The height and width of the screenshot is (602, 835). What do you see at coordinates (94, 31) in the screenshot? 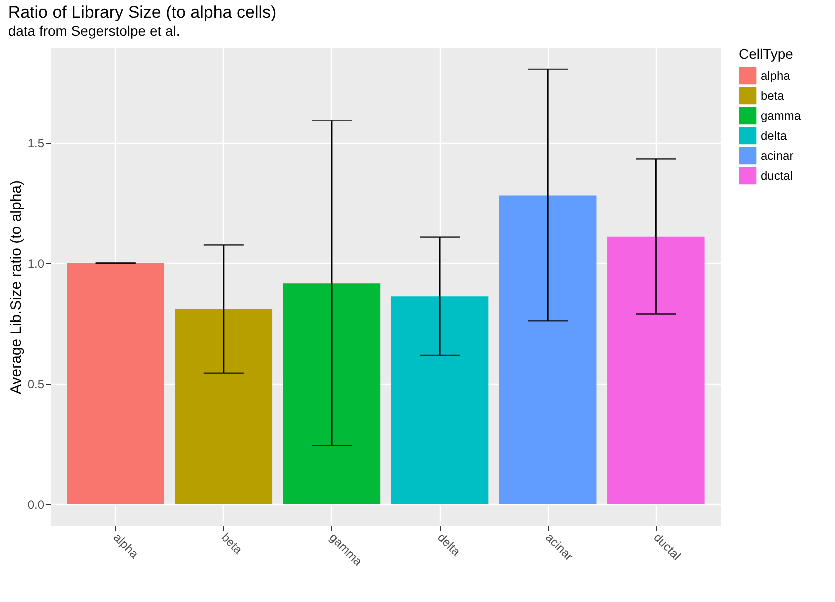
I see `chart-subtitle: data from Segerstolpe et al.` at bounding box center [94, 31].